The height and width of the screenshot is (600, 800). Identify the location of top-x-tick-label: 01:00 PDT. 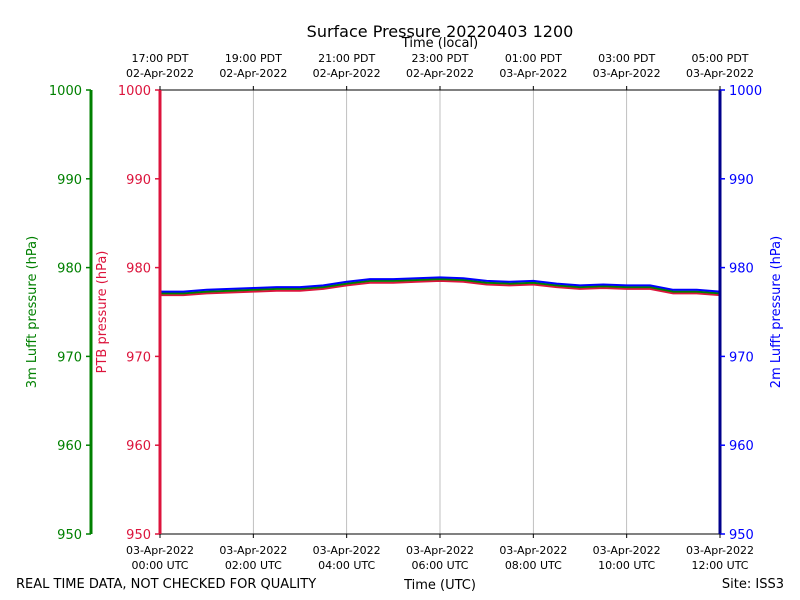
(533, 58).